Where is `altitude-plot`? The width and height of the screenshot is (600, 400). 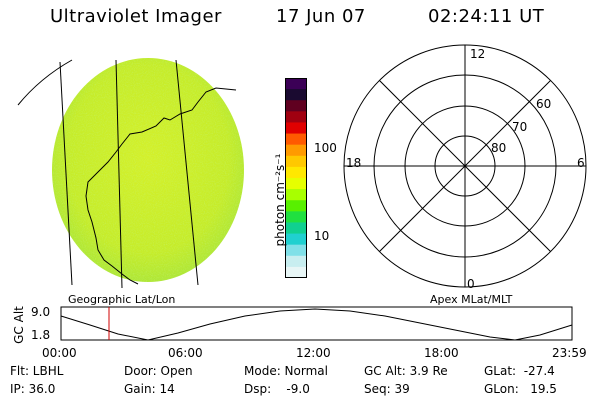
altitude-plot is located at coordinates (316, 323).